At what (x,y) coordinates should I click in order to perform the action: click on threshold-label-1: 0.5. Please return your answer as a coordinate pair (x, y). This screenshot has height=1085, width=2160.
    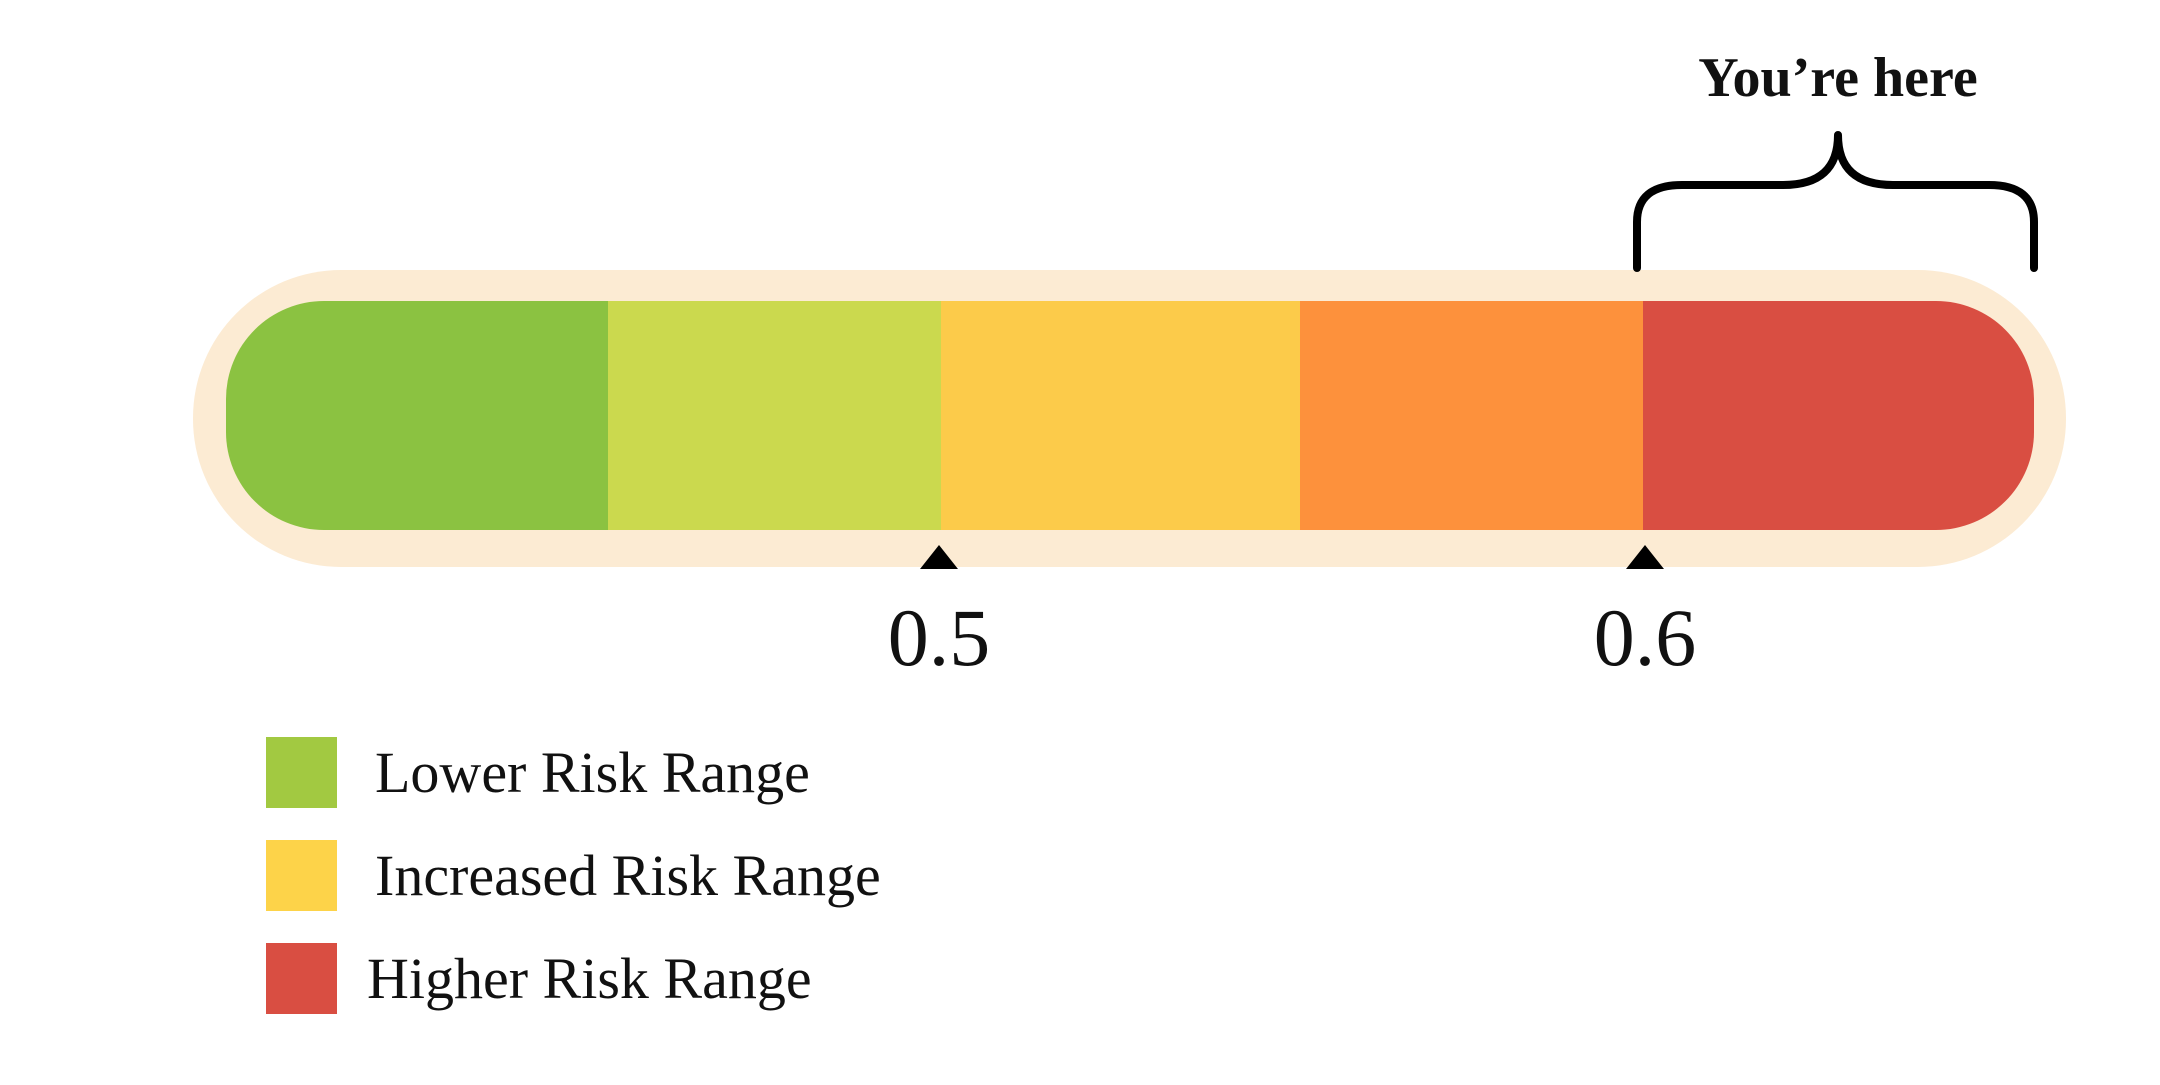
    Looking at the image, I should click on (939, 637).